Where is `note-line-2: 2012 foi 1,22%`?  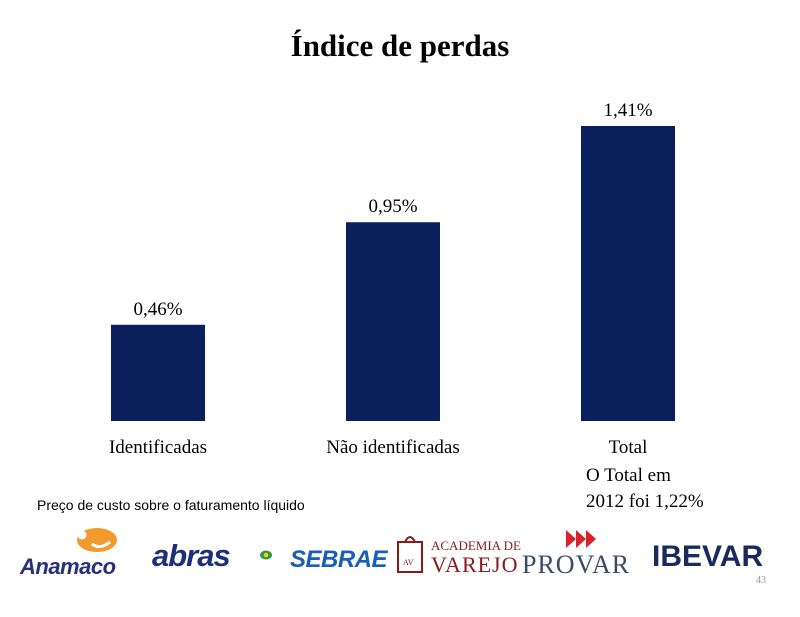
note-line-2: 2012 foi 1,22% is located at coordinates (645, 501).